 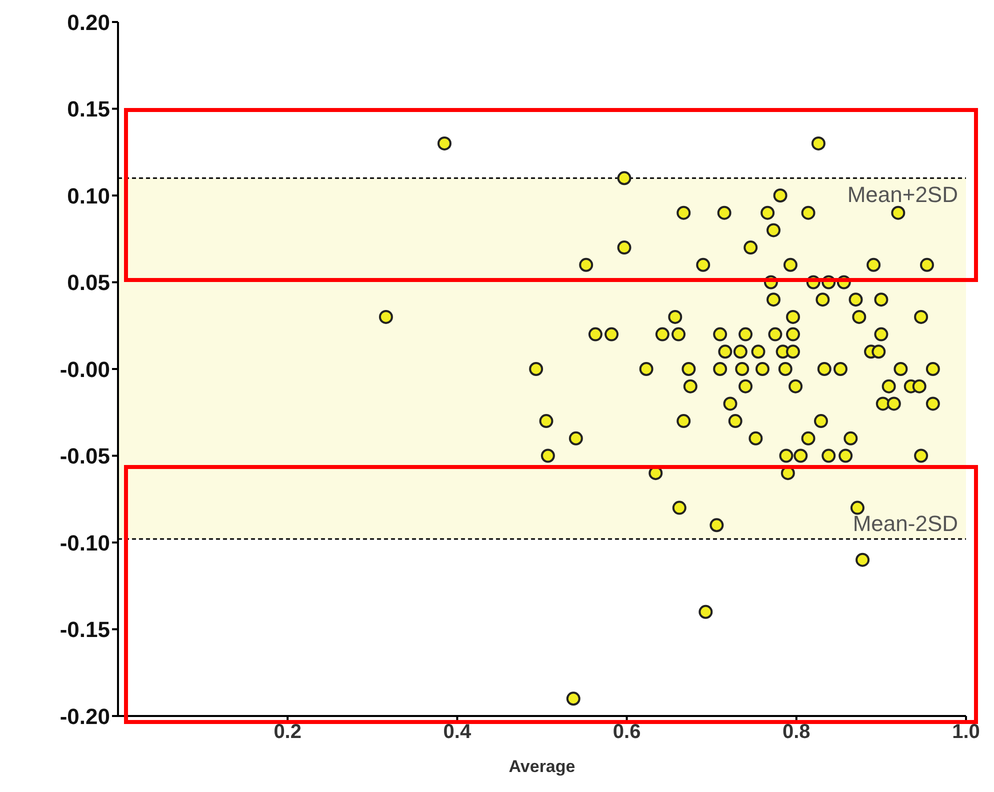 What do you see at coordinates (85, 369) in the screenshot?
I see `y-tick-label: -0.00` at bounding box center [85, 369].